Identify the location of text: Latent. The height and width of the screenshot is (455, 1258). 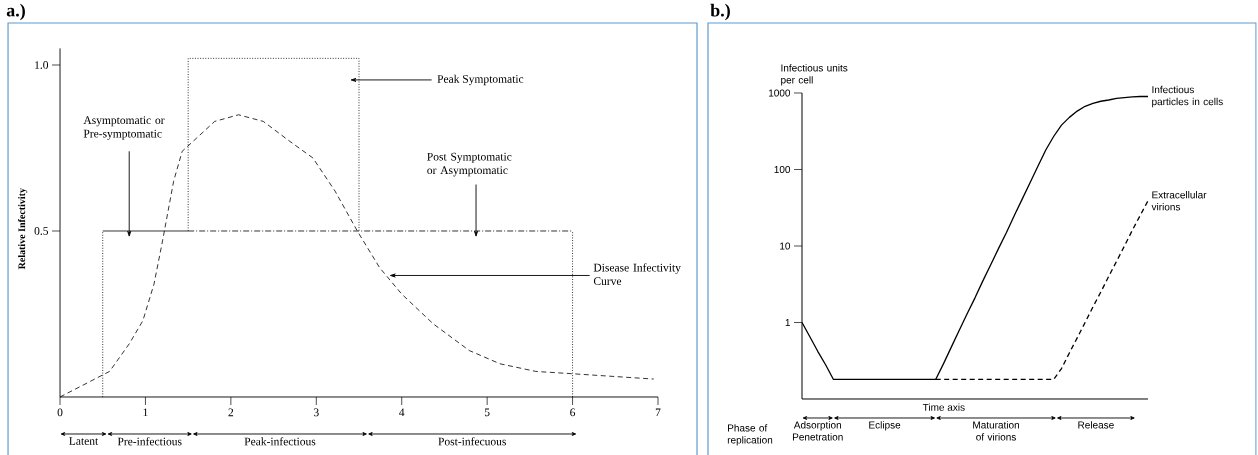
(84, 441).